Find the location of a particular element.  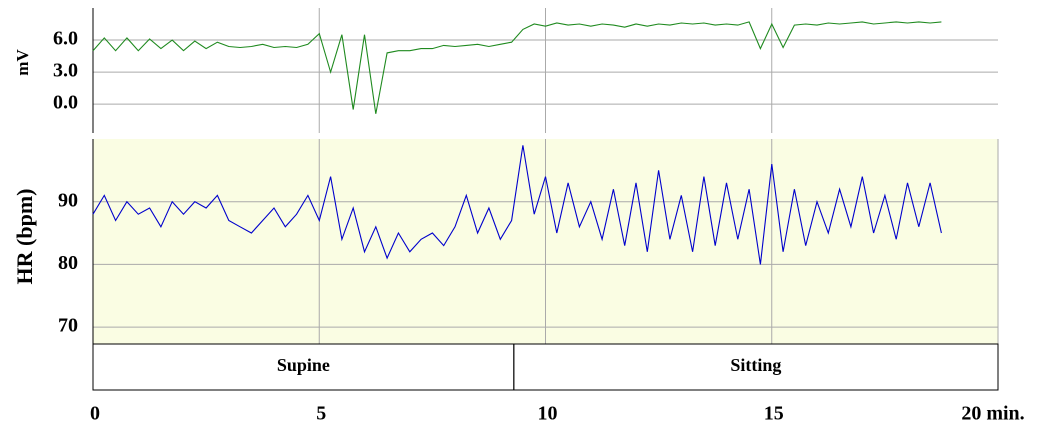

band-label: Sitting is located at coordinates (755, 365).